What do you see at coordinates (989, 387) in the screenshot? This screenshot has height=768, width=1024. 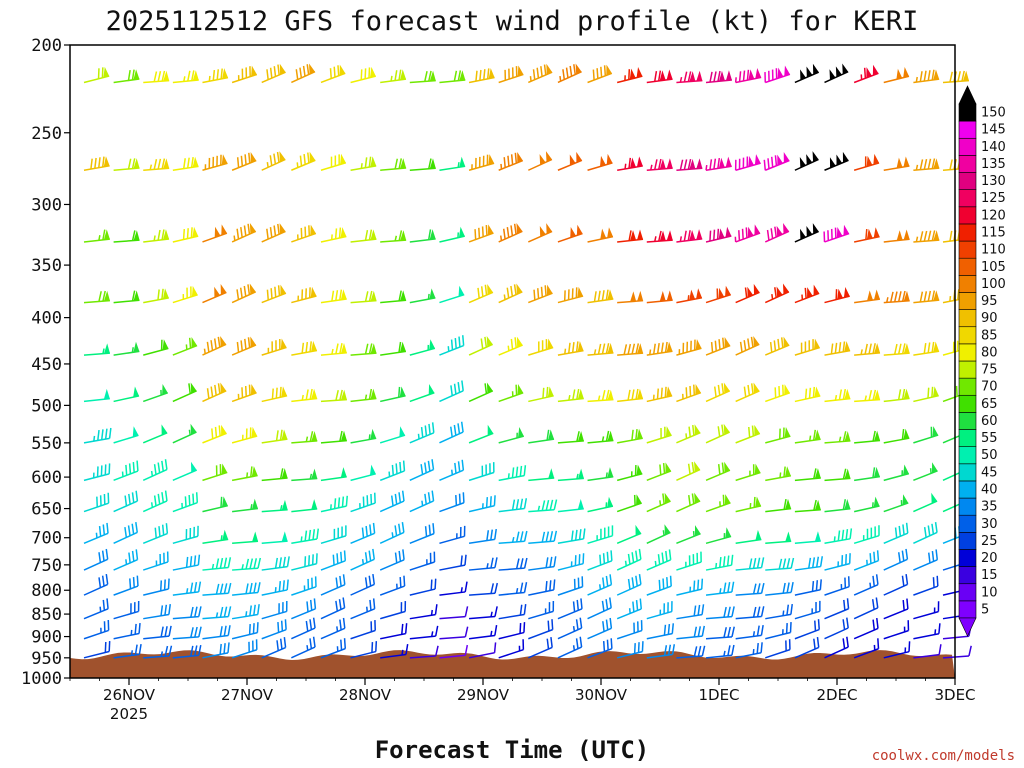 I see `colorbar-label: 70` at bounding box center [989, 387].